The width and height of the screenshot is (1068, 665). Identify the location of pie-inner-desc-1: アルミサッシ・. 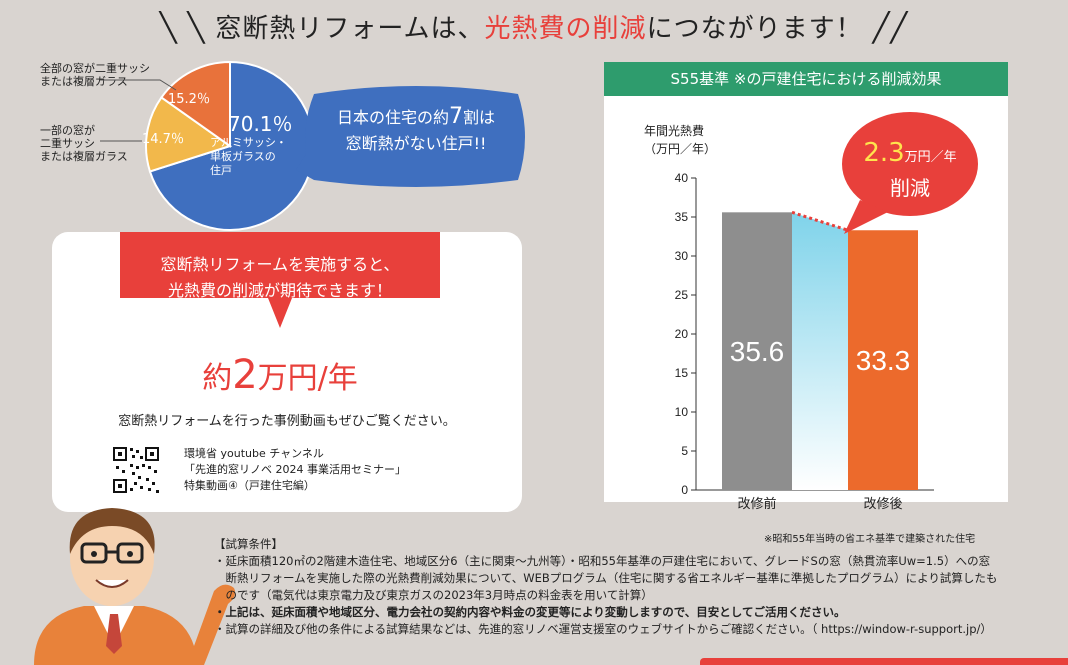
(248, 142).